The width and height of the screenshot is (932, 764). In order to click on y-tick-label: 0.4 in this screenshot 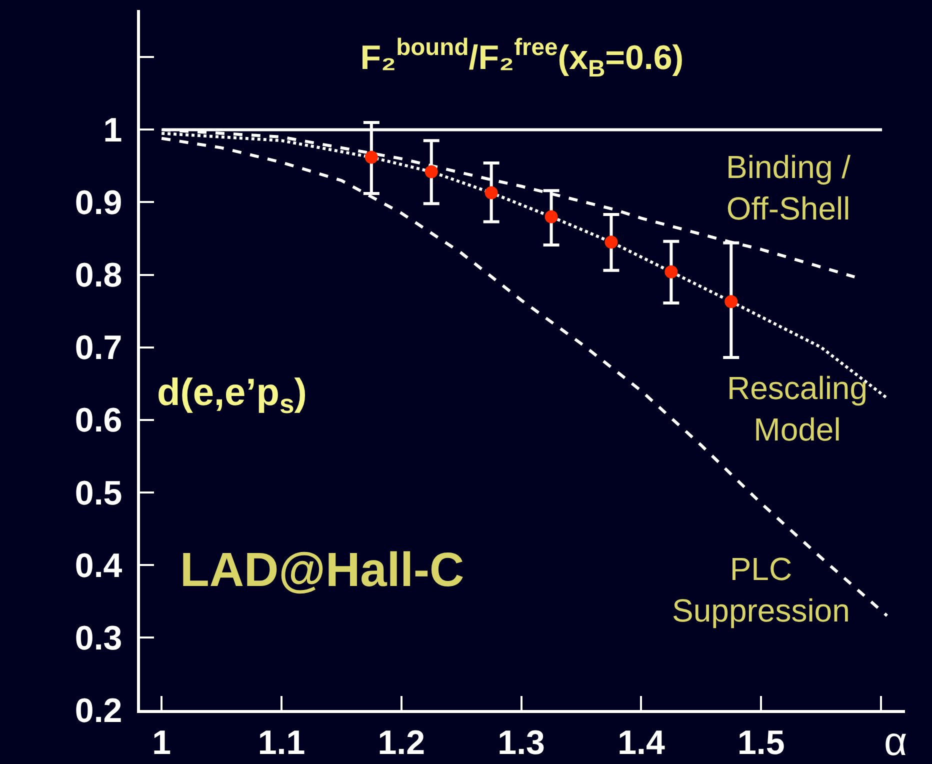, I will do `click(98, 565)`.